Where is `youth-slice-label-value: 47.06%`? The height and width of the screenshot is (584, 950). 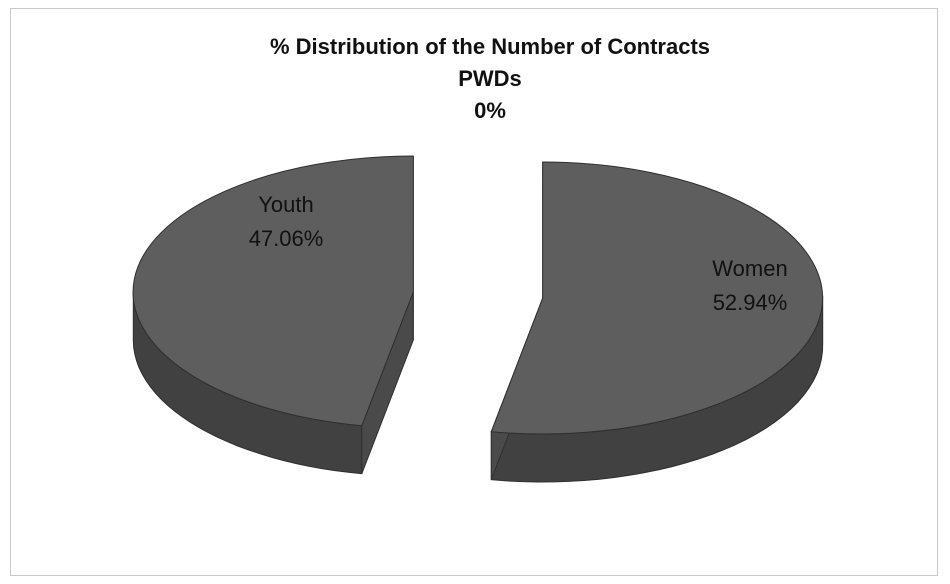
youth-slice-label-value: 47.06% is located at coordinates (286, 238).